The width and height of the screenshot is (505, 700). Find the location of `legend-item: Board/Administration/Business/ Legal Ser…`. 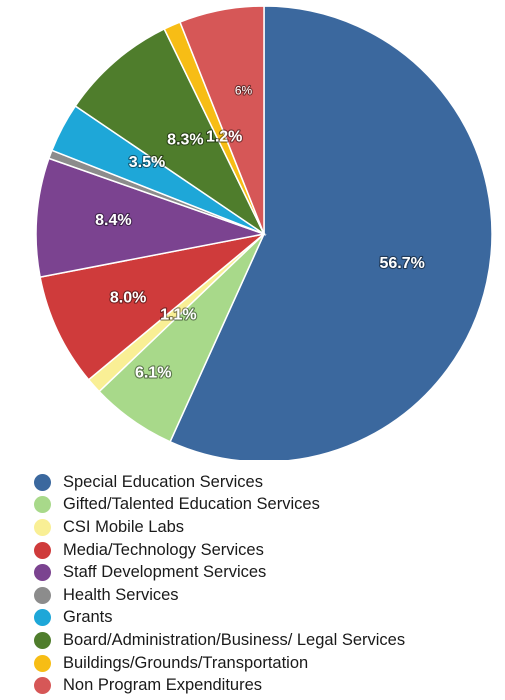

legend-item: Board/Administration/Business/ Legal Ser… is located at coordinates (219, 640).